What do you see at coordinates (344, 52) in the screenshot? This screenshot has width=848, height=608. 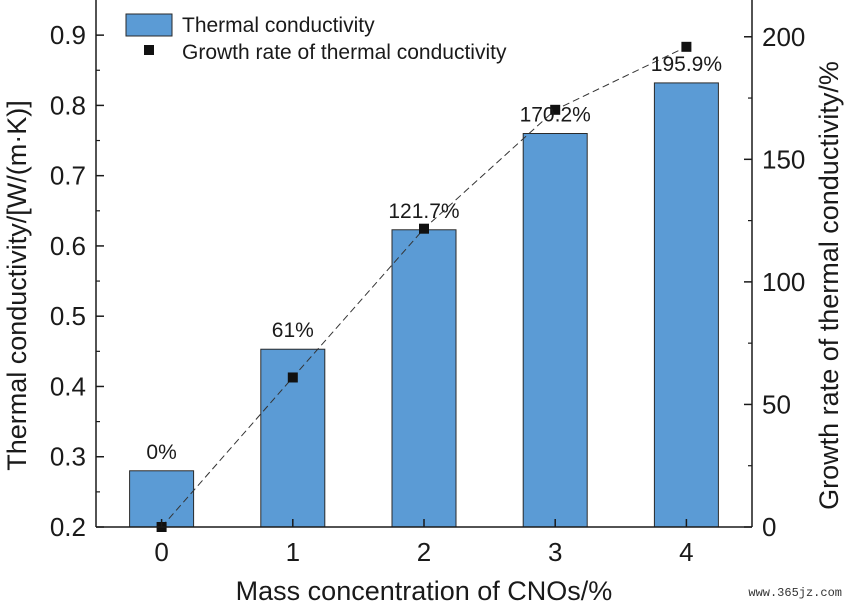 I see `legend-label-line: Growth rate of thermal conductivity` at bounding box center [344, 52].